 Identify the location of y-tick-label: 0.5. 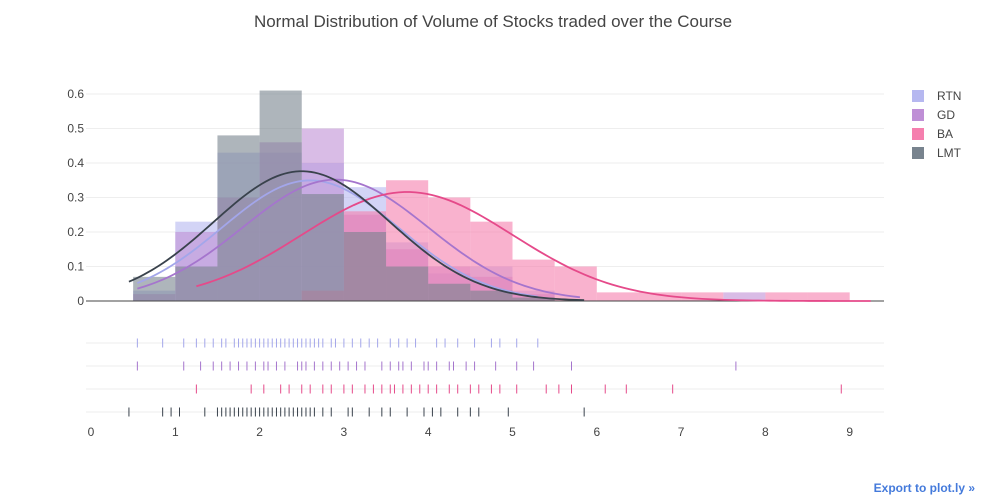
(75, 129).